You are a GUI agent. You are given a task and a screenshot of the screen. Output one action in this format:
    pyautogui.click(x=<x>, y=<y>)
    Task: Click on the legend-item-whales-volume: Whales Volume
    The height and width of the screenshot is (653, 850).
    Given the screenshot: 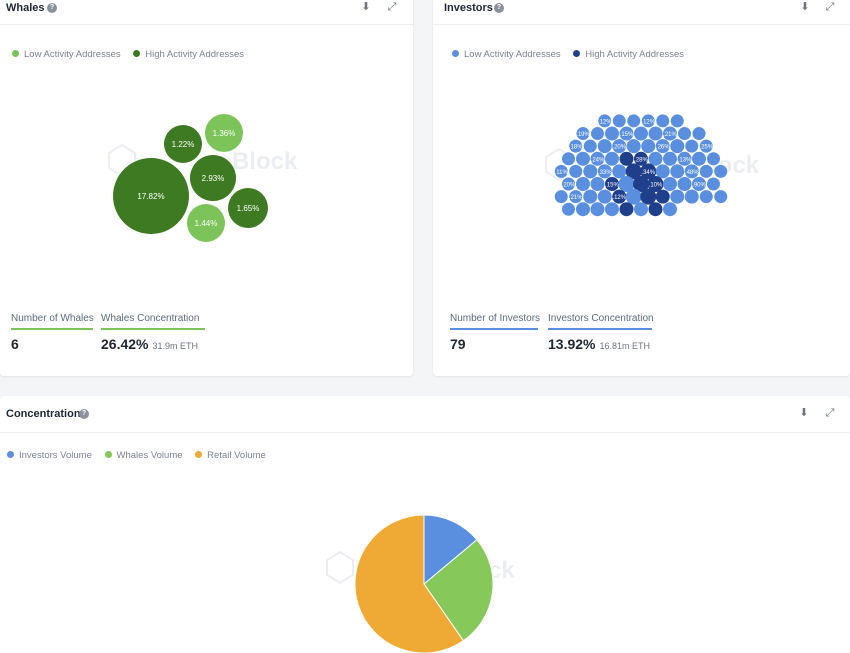 What is the action you would take?
    pyautogui.click(x=143, y=455)
    